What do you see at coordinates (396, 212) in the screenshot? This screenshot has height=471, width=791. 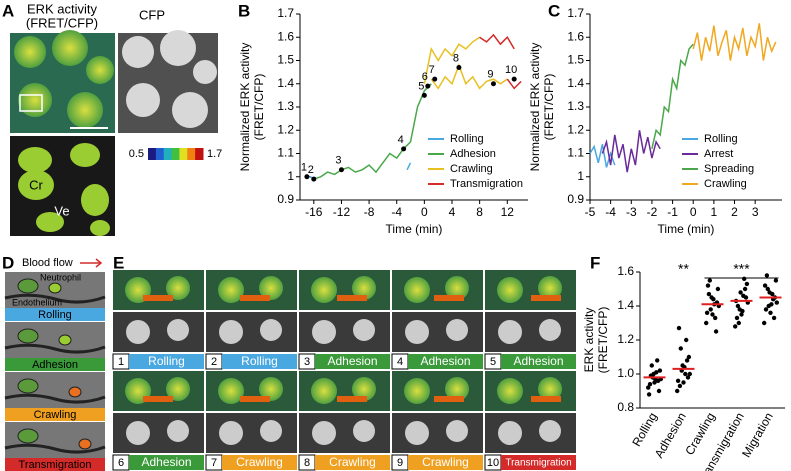 I see `x-tick-label: -4` at bounding box center [396, 212].